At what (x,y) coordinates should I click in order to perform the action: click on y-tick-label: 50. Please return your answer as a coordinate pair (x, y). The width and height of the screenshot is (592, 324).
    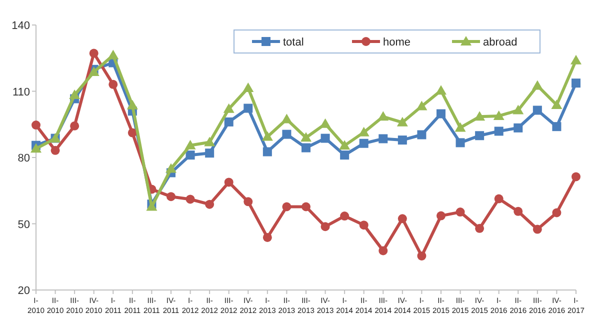
    Looking at the image, I should click on (24, 224).